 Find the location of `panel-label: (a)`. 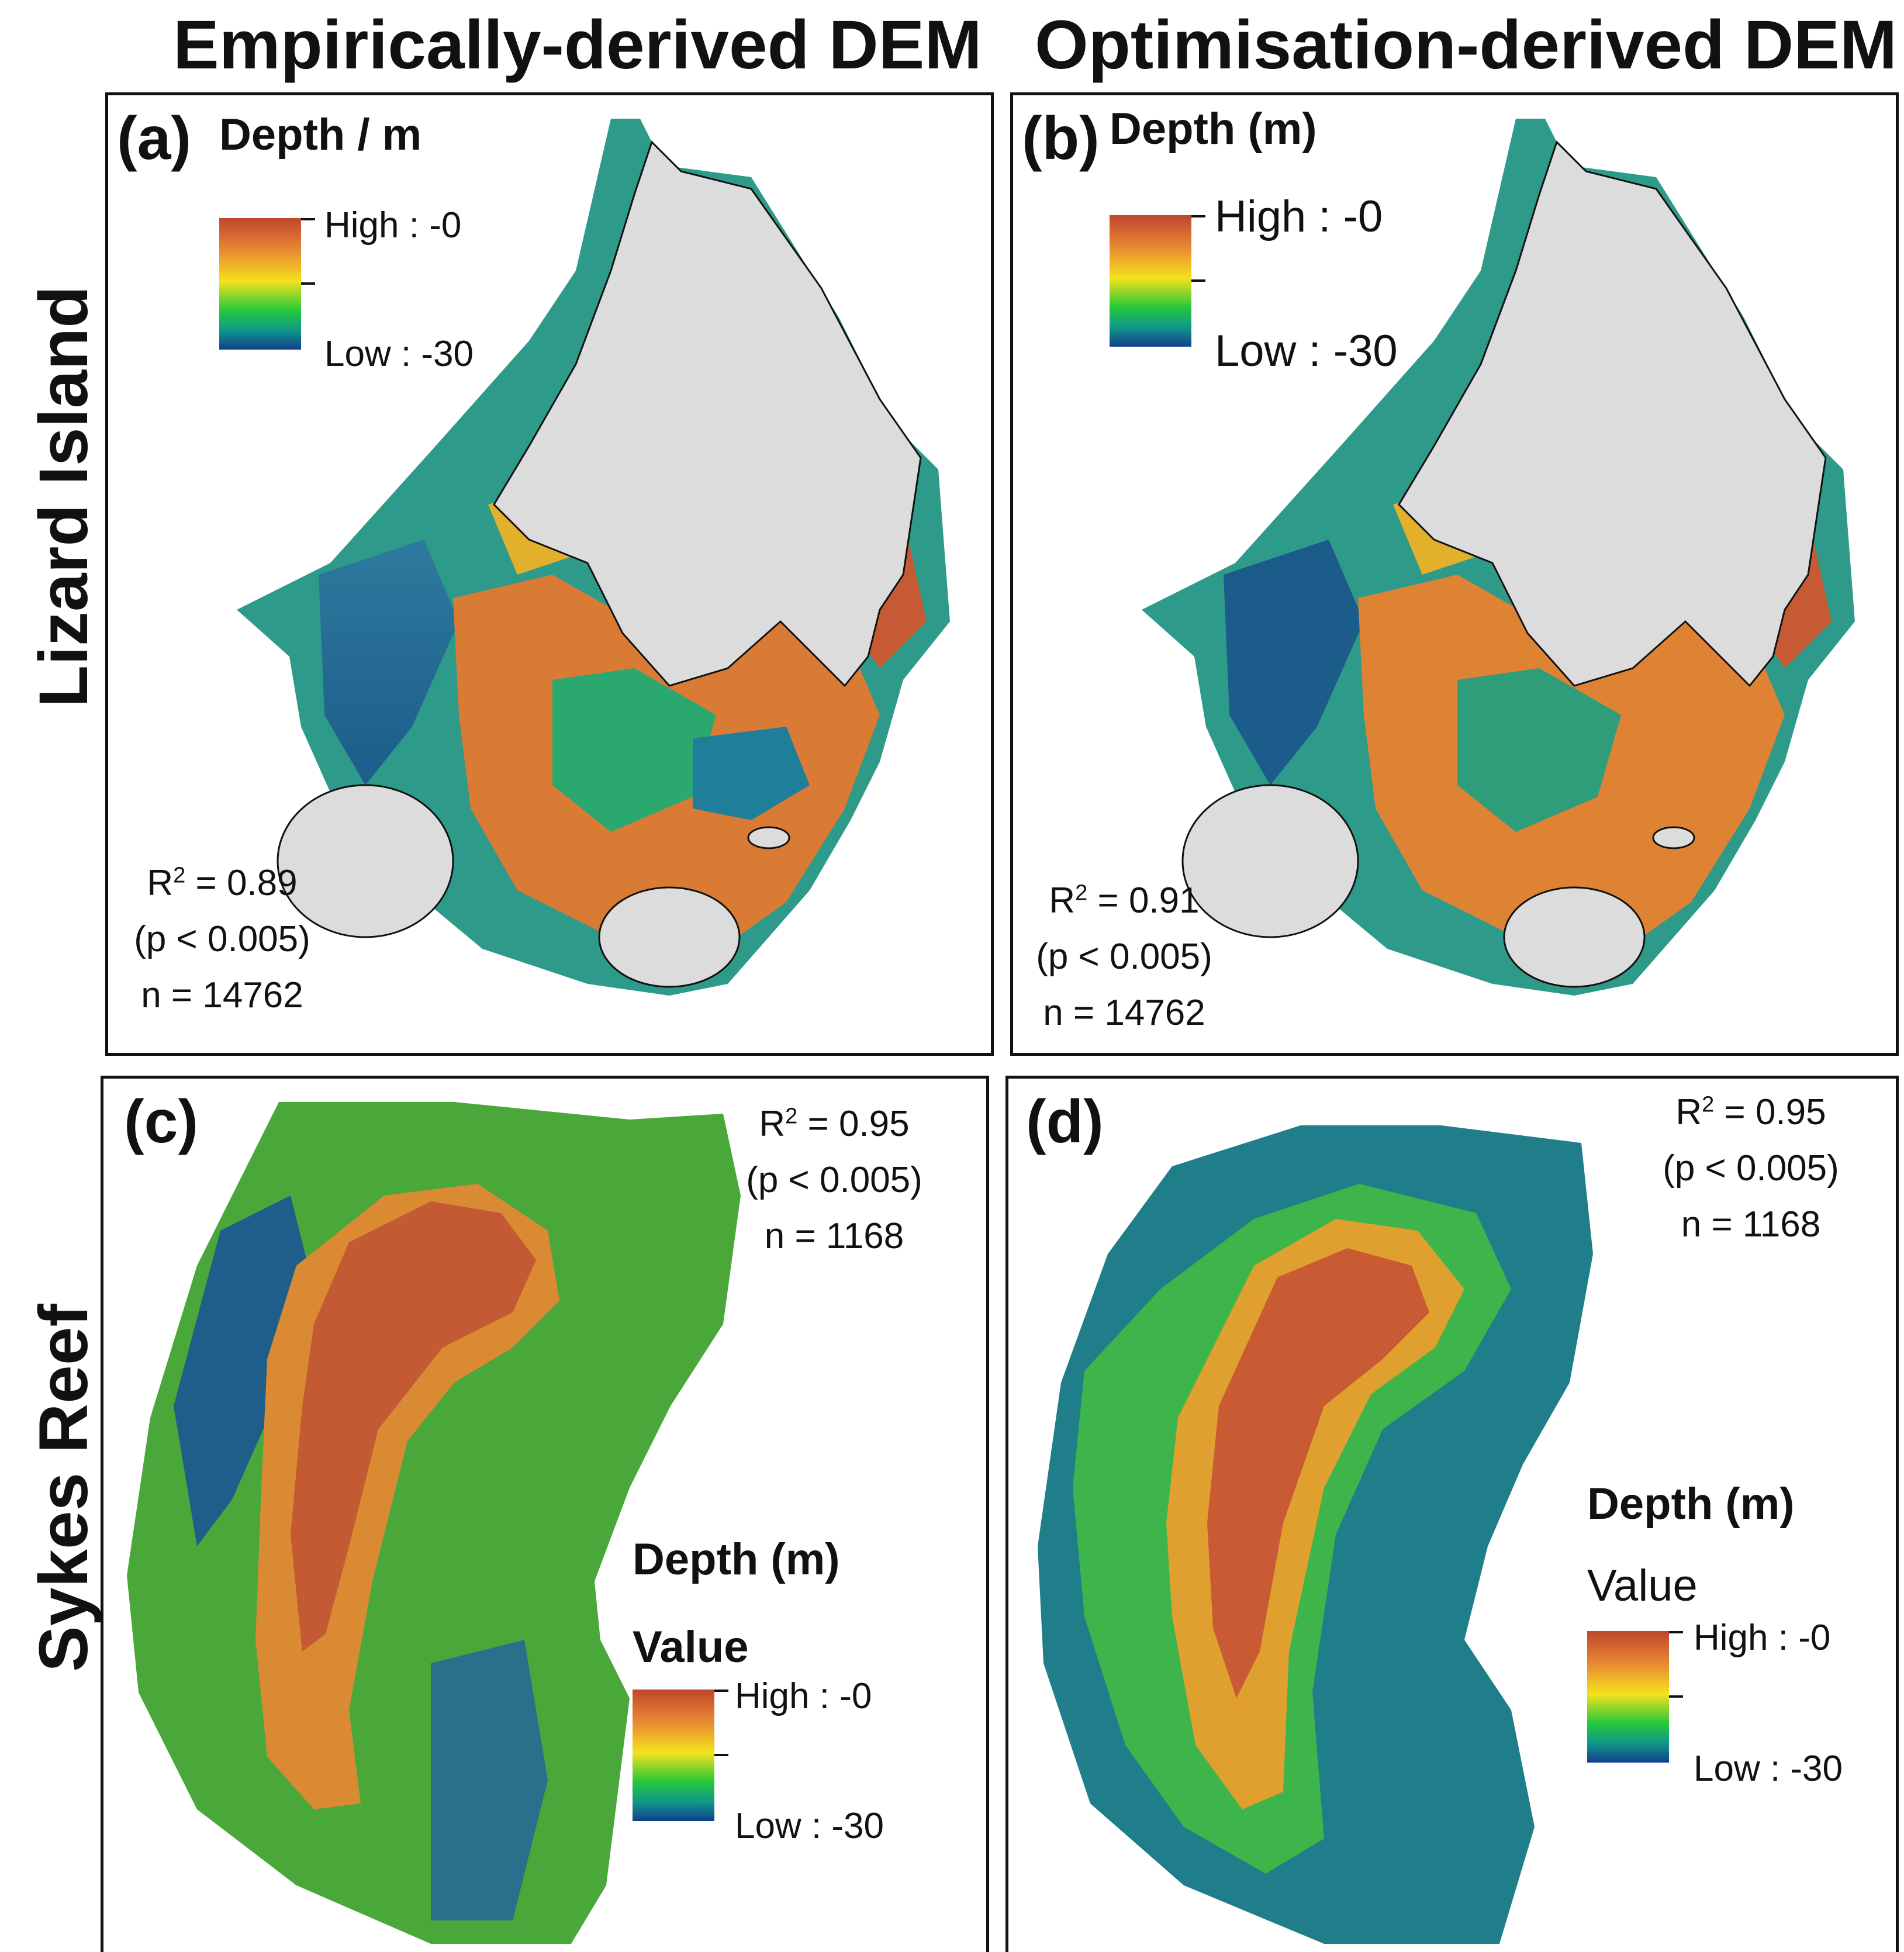

panel-label: (a) is located at coordinates (154, 138).